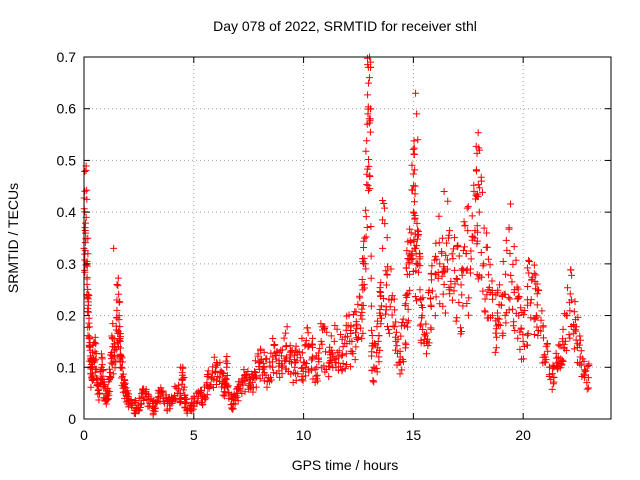 The image size is (640, 480). I want to click on y-tick-label: 0.1, so click(67, 367).